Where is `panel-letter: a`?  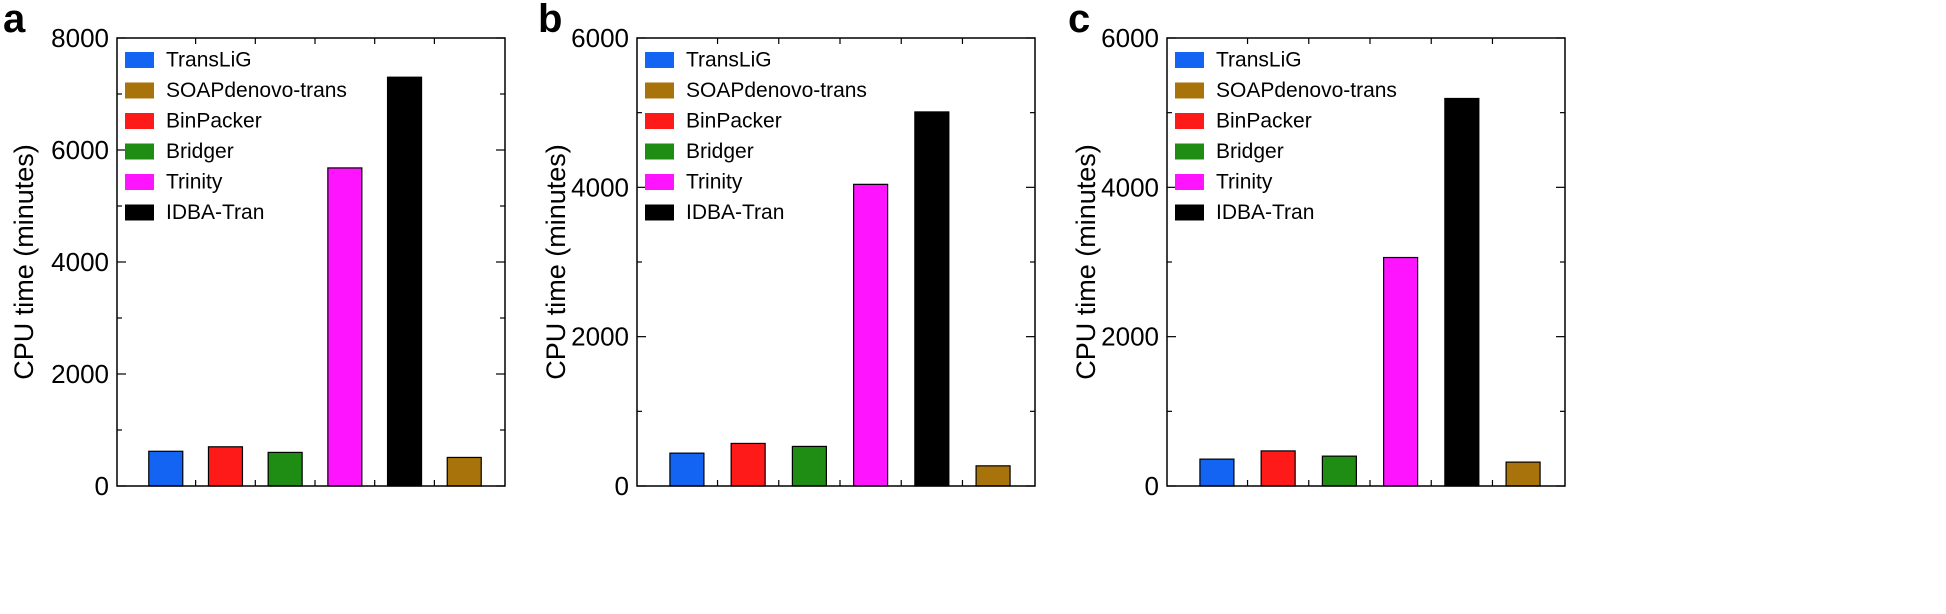 panel-letter: a is located at coordinates (14, 20).